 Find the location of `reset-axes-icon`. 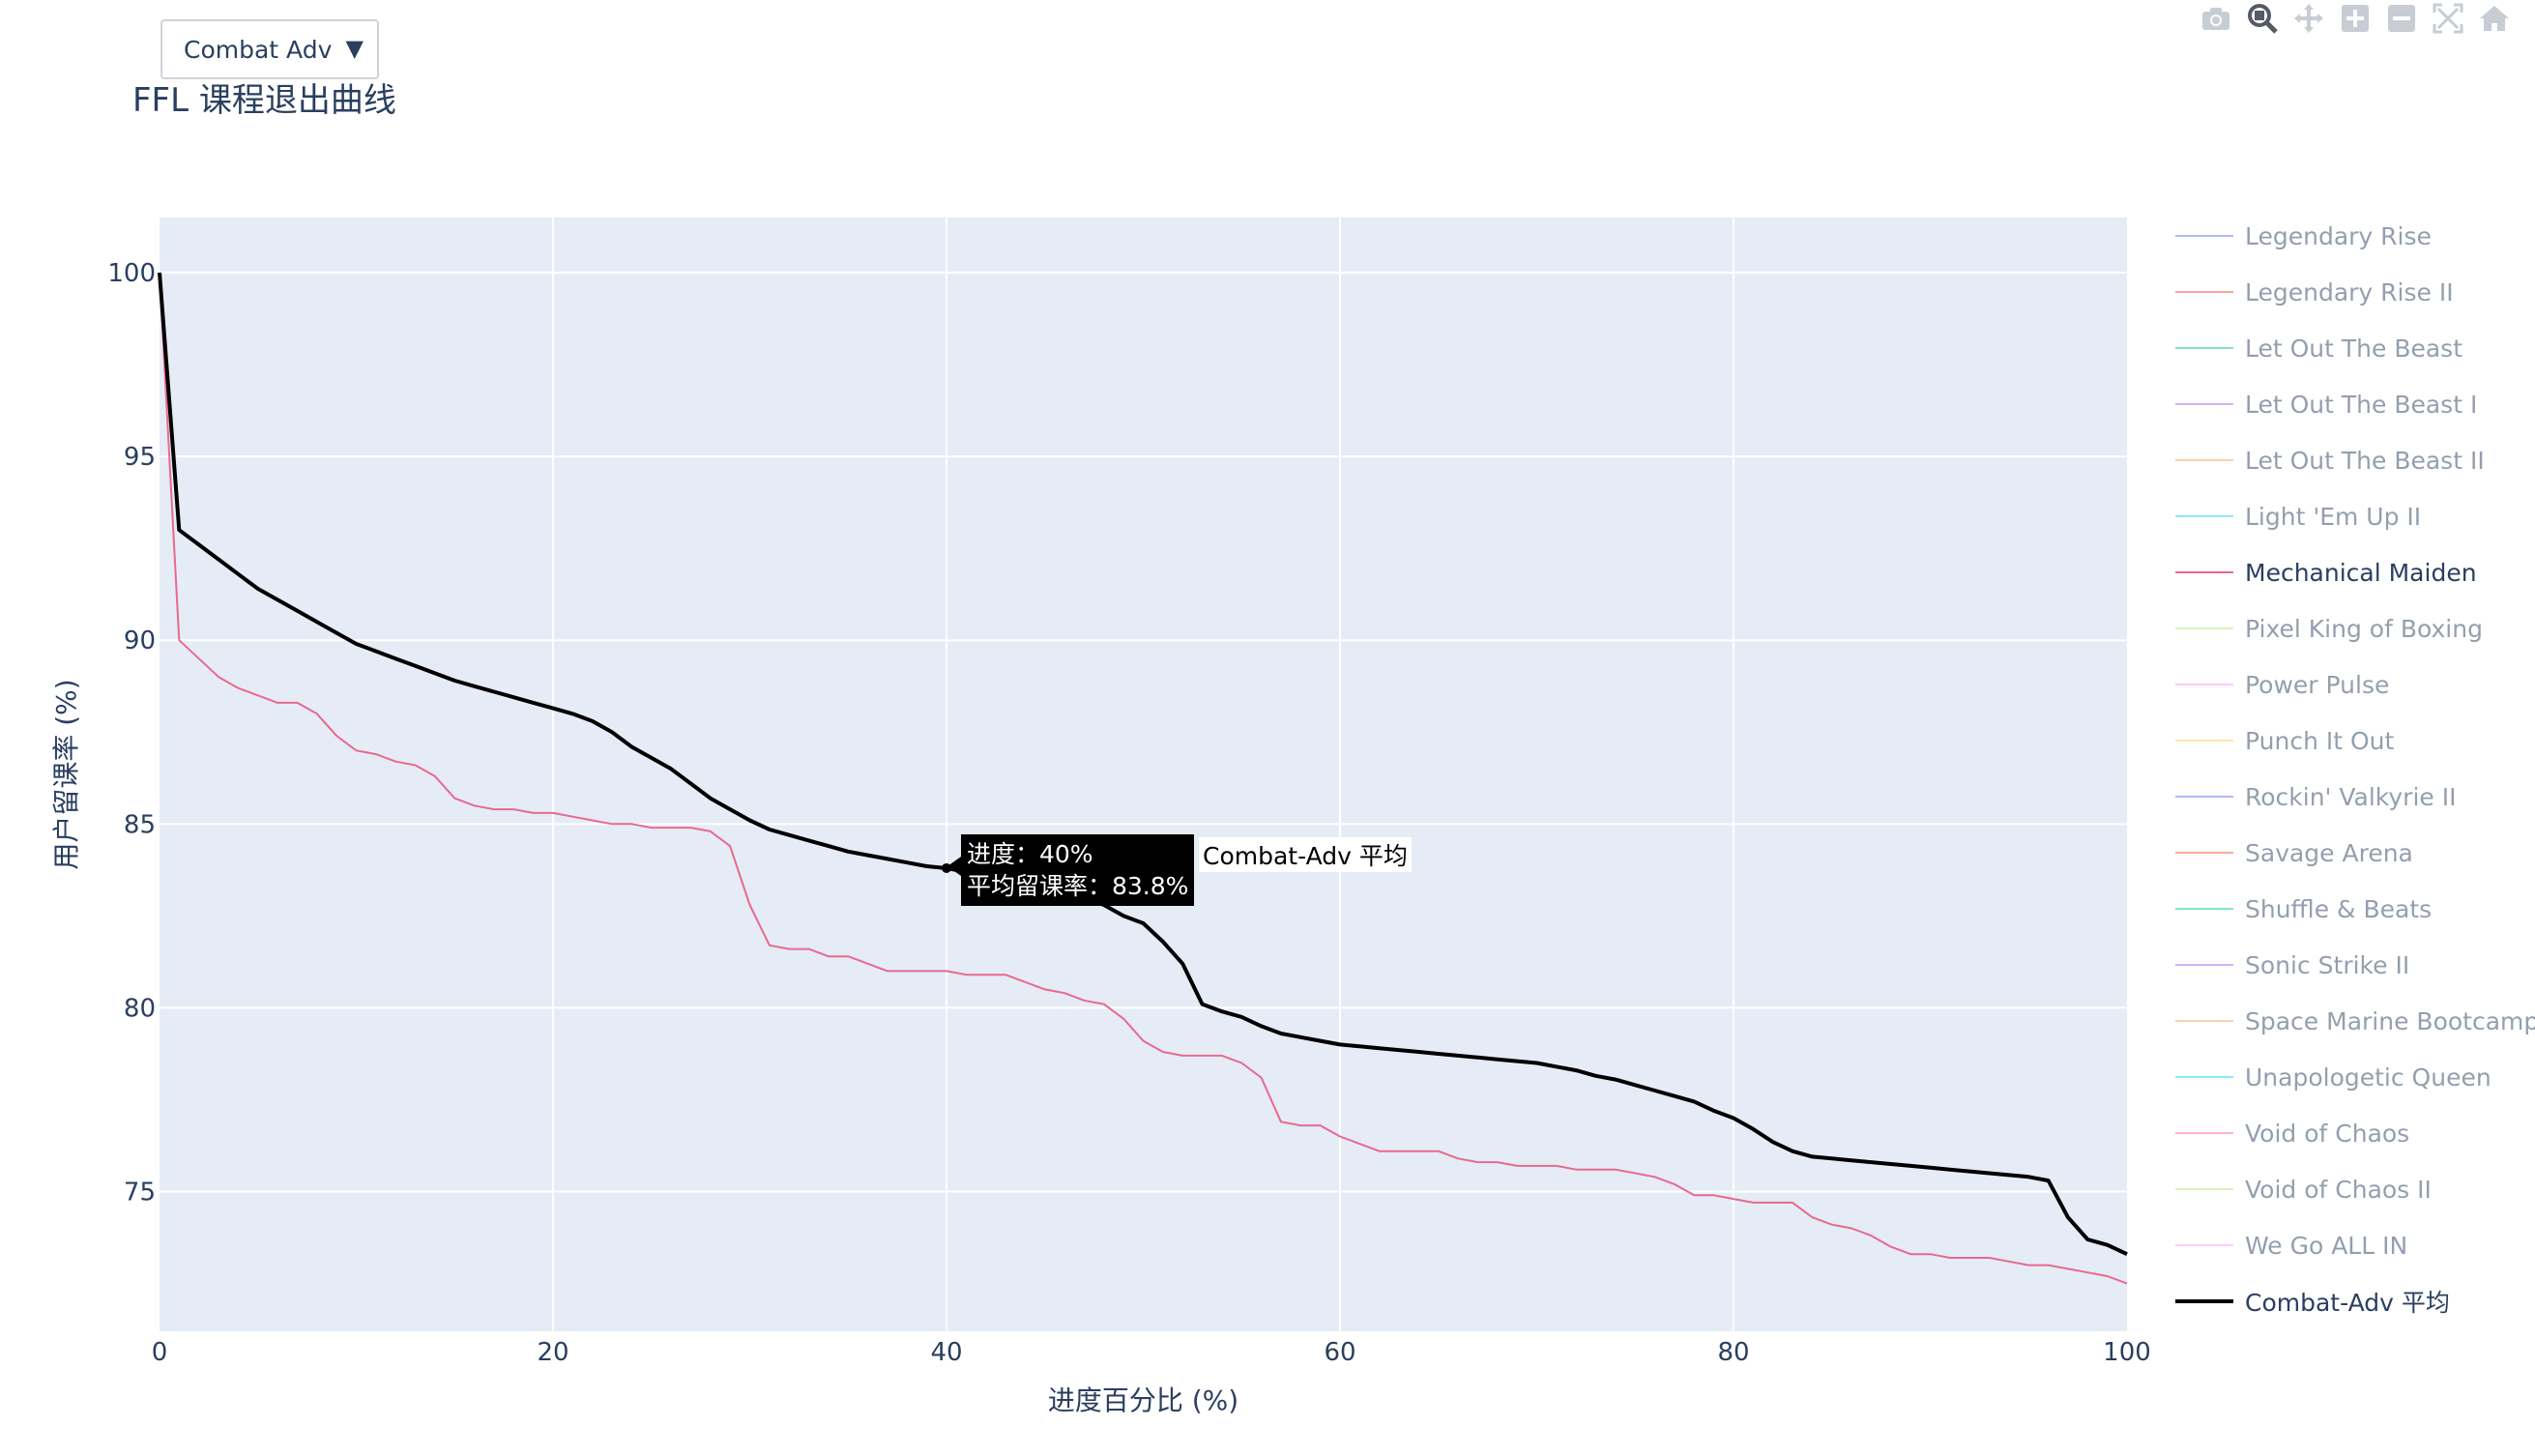

reset-axes-icon is located at coordinates (2494, 19).